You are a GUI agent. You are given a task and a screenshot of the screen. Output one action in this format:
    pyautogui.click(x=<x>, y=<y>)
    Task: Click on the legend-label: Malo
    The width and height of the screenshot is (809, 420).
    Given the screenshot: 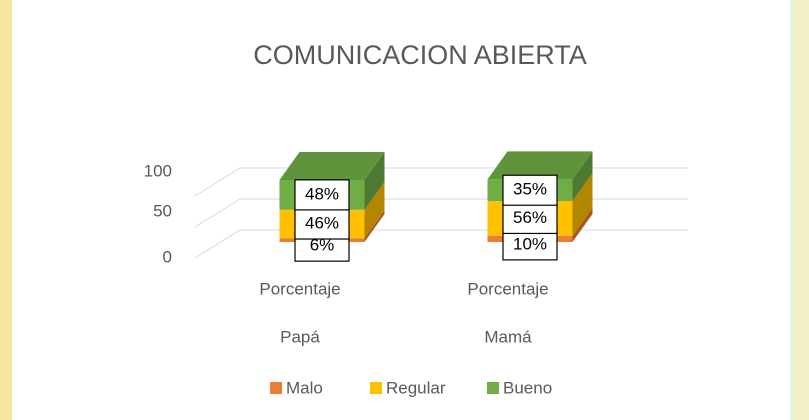 What is the action you would take?
    pyautogui.click(x=304, y=387)
    